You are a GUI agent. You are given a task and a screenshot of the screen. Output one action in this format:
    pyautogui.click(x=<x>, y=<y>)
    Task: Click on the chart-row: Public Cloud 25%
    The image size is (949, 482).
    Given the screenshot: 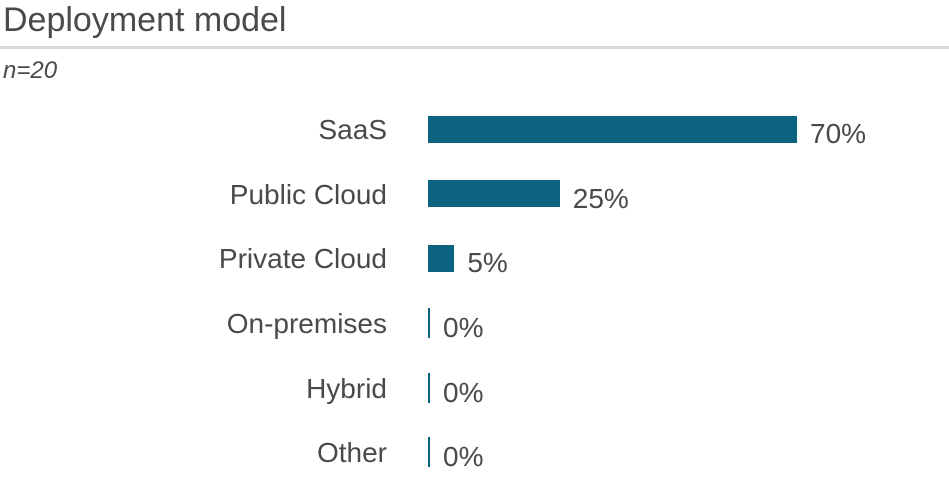 What is the action you would take?
    pyautogui.click(x=474, y=194)
    